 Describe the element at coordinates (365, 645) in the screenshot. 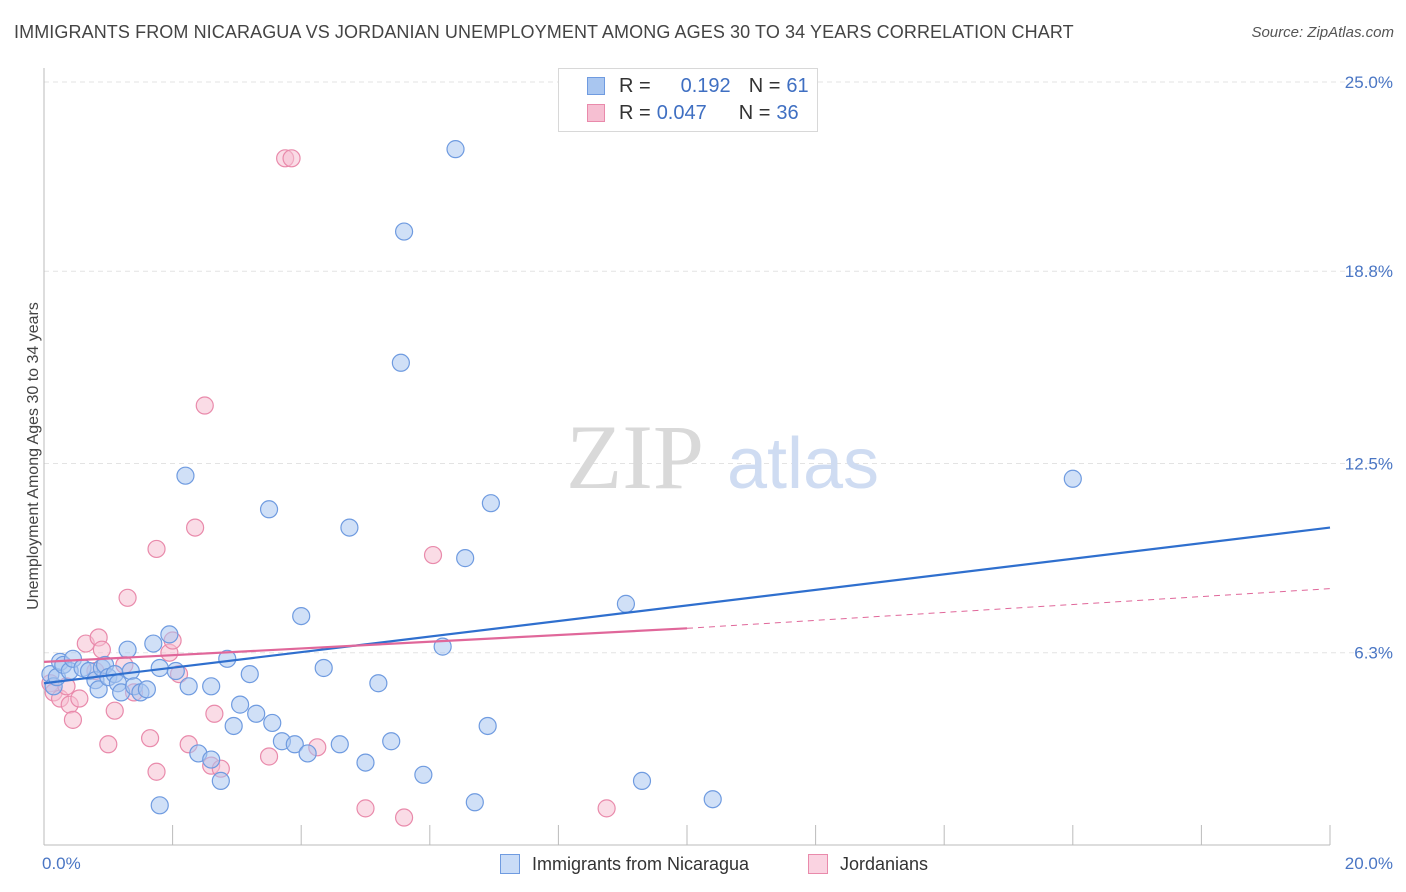

I see `trend-line-jordanians` at that location.